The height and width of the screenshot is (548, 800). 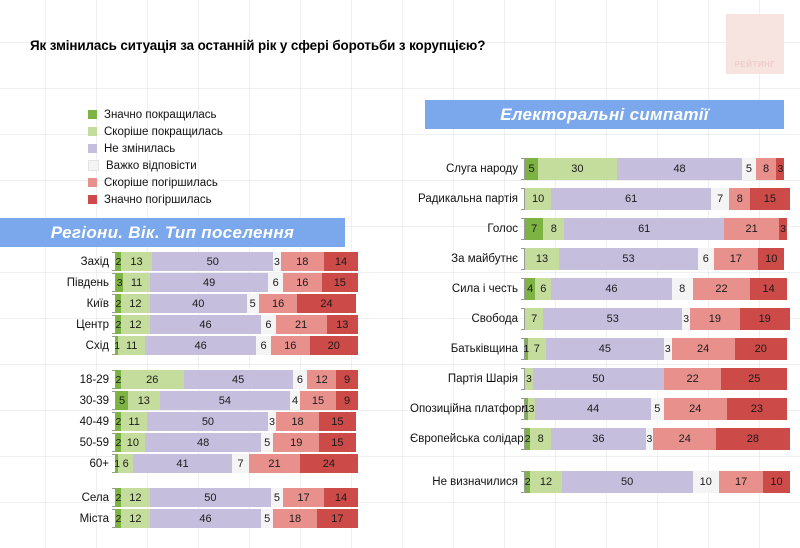 I want to click on bar-segment-value: 6, so click(x=125, y=463).